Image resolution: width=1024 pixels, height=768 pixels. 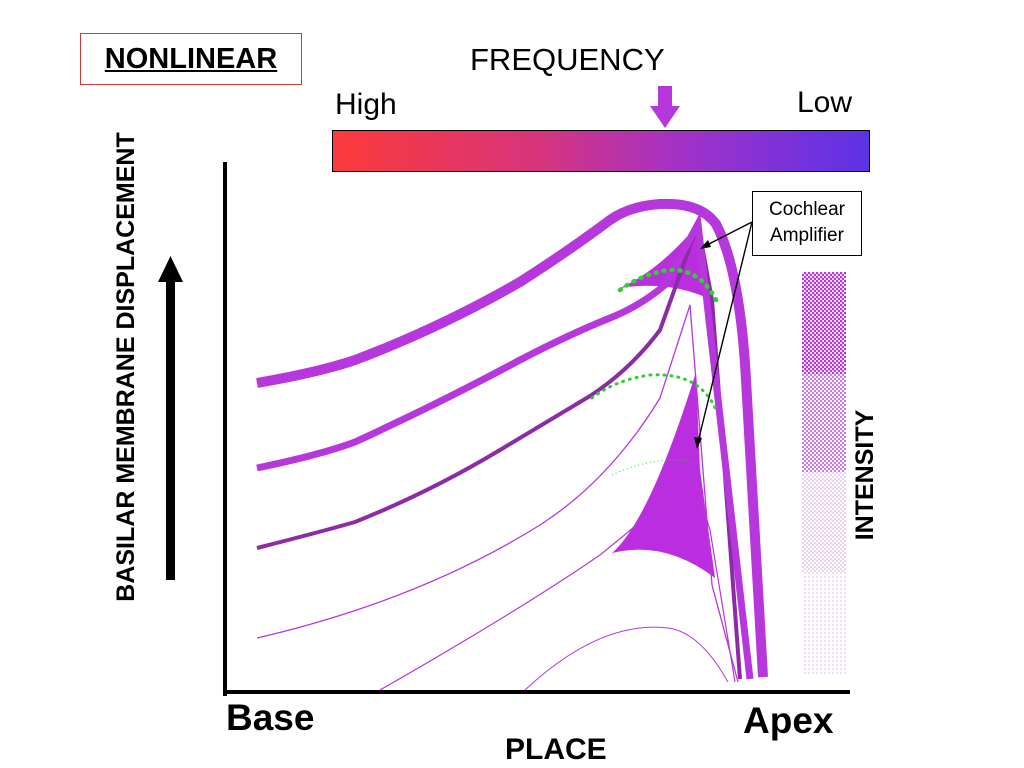 I want to click on frequency-marker-arrow, so click(x=665, y=107).